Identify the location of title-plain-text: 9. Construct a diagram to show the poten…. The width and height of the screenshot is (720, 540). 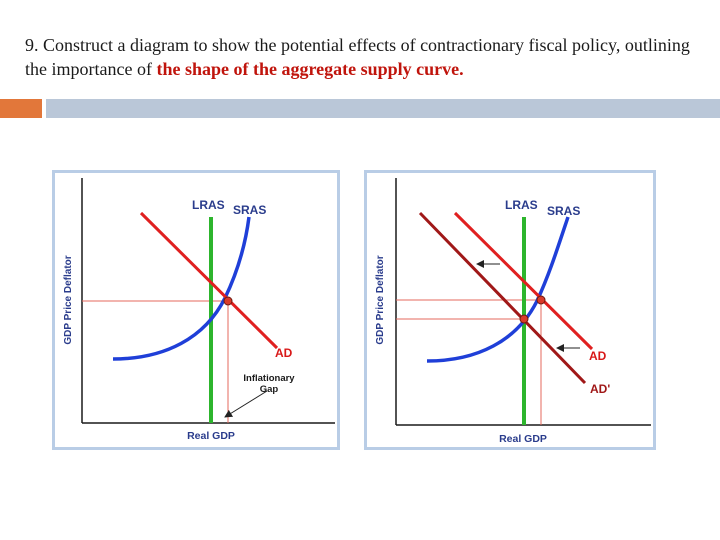
(357, 57).